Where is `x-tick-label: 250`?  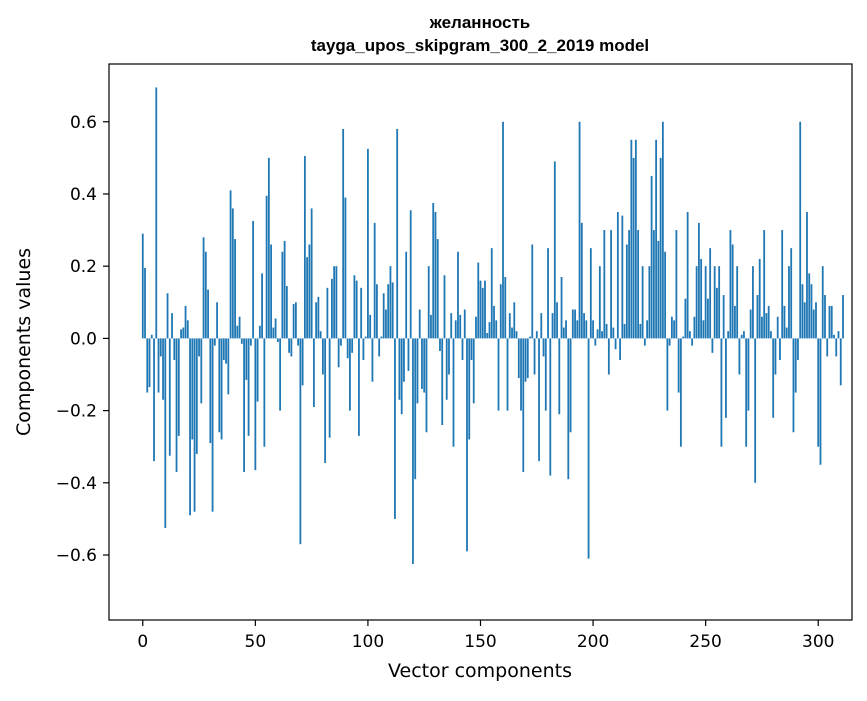
x-tick-label: 250 is located at coordinates (705, 642).